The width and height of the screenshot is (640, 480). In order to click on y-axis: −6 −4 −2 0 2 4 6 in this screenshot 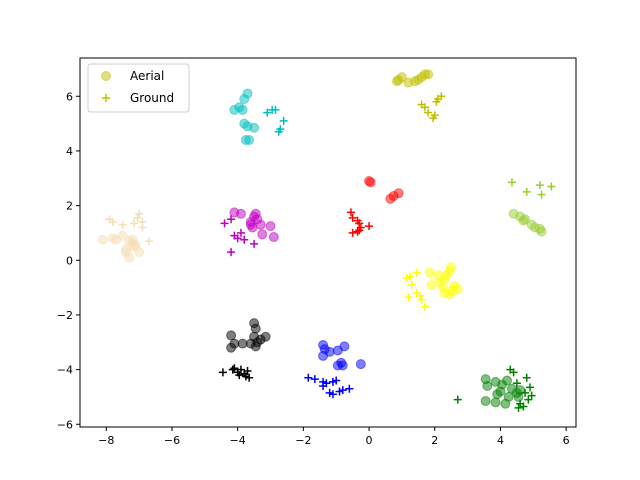, I will do `click(68, 260)`.